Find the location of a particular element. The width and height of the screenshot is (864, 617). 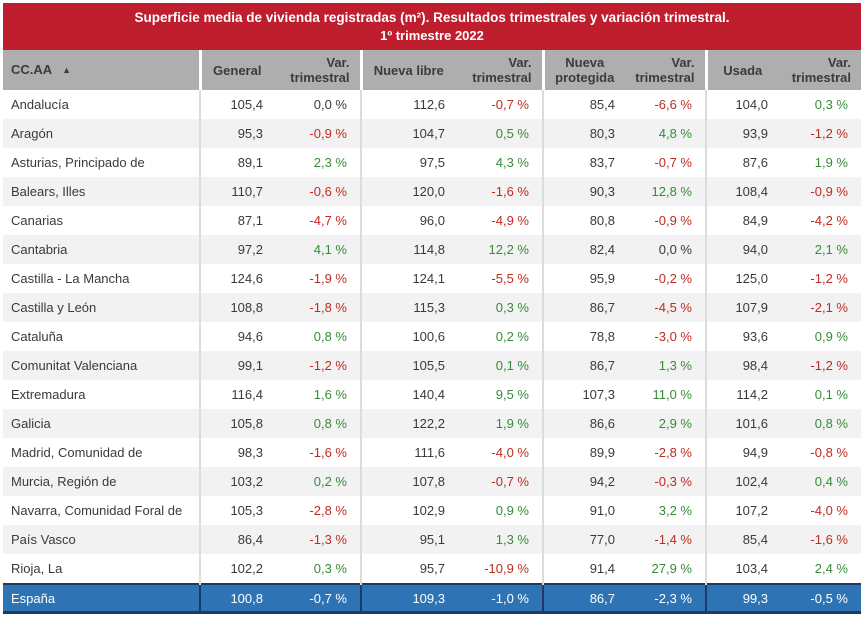

region-name: Asturias, Principado de is located at coordinates (101, 162).